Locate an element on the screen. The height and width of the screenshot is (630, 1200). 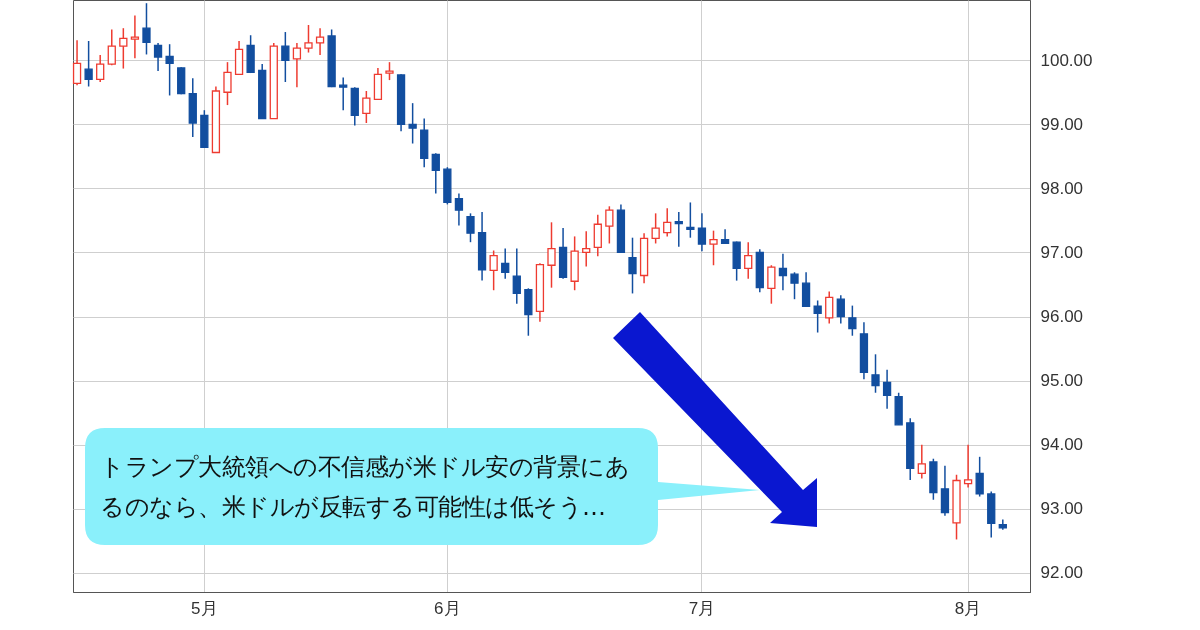
y-tick-label: 99.00 is located at coordinates (1062, 124).